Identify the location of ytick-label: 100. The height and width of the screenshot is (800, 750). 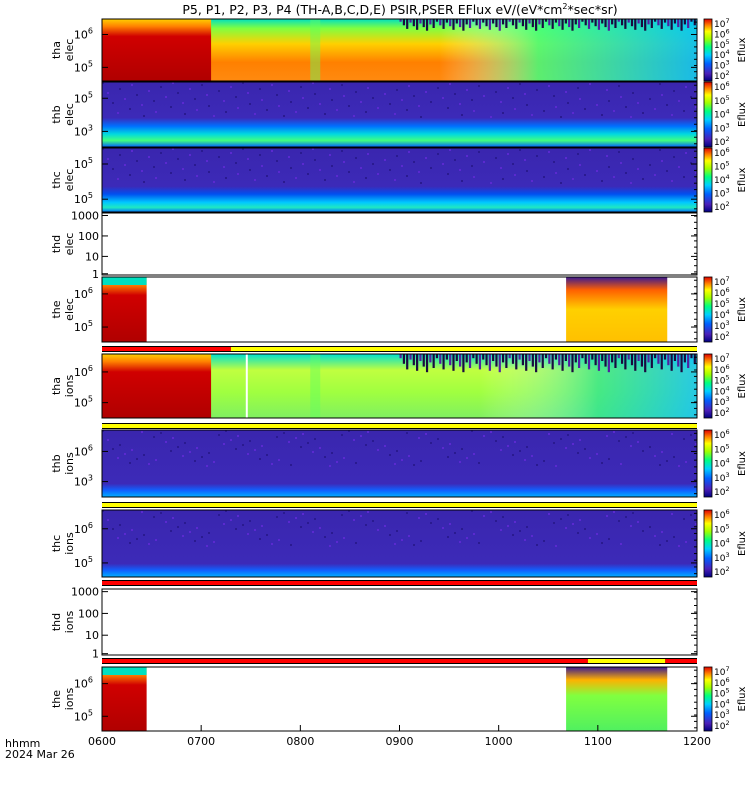
(88, 613).